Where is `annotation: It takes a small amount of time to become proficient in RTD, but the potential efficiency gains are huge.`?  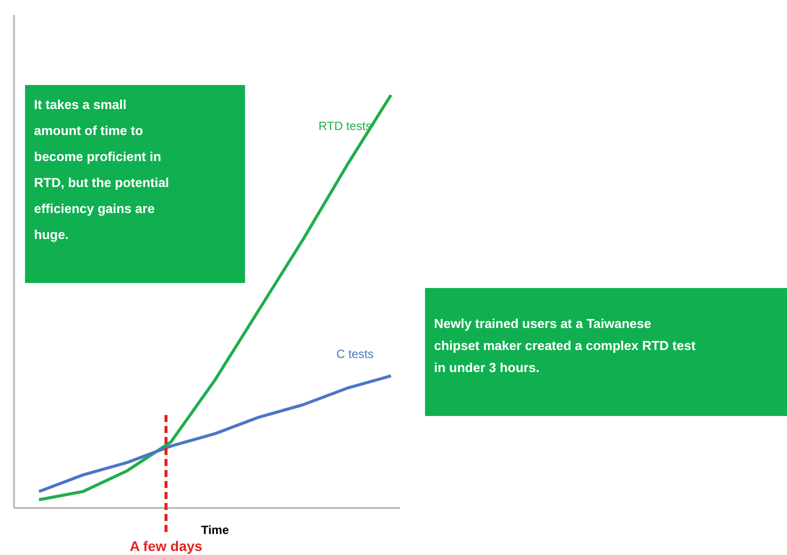 annotation: It takes a small amount of time to become proficient in RTD, but the potential efficiency gains are huge. is located at coordinates (102, 169).